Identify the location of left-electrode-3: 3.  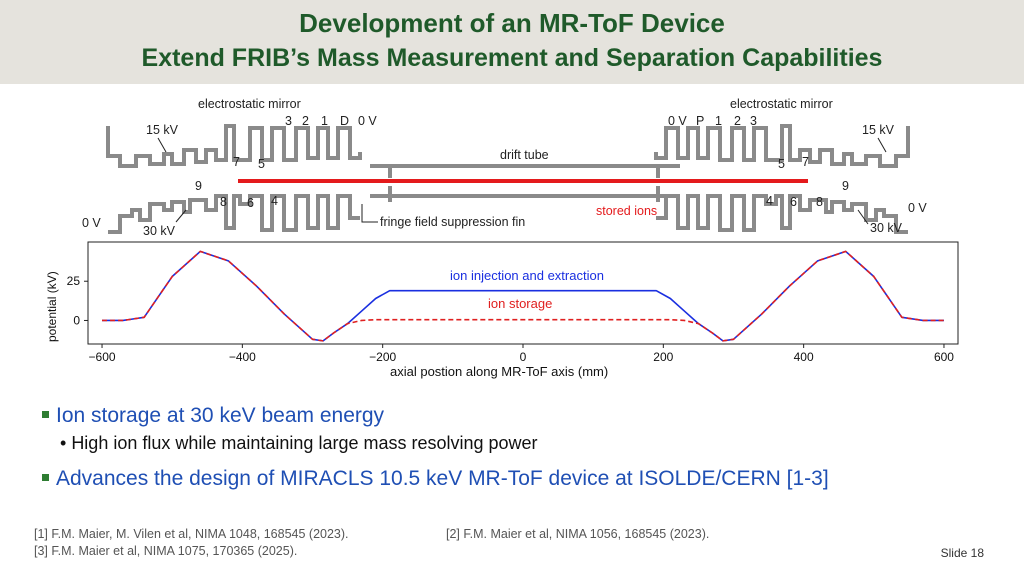
(288, 121).